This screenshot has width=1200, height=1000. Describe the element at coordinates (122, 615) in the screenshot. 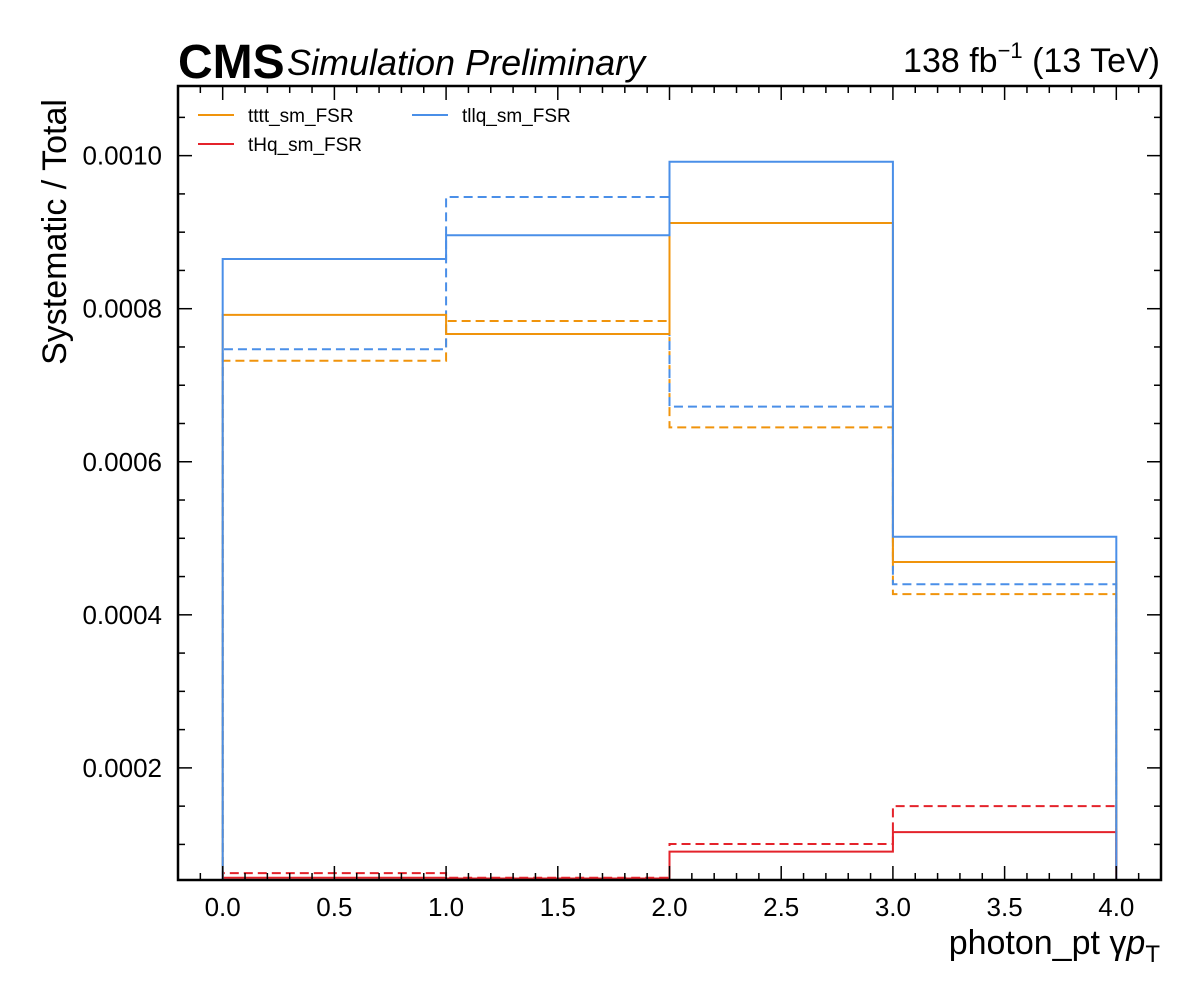

I see `y-tick-label: 0.0004` at that location.